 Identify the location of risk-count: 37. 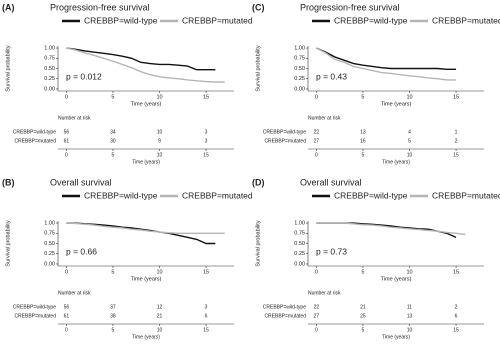
(113, 307).